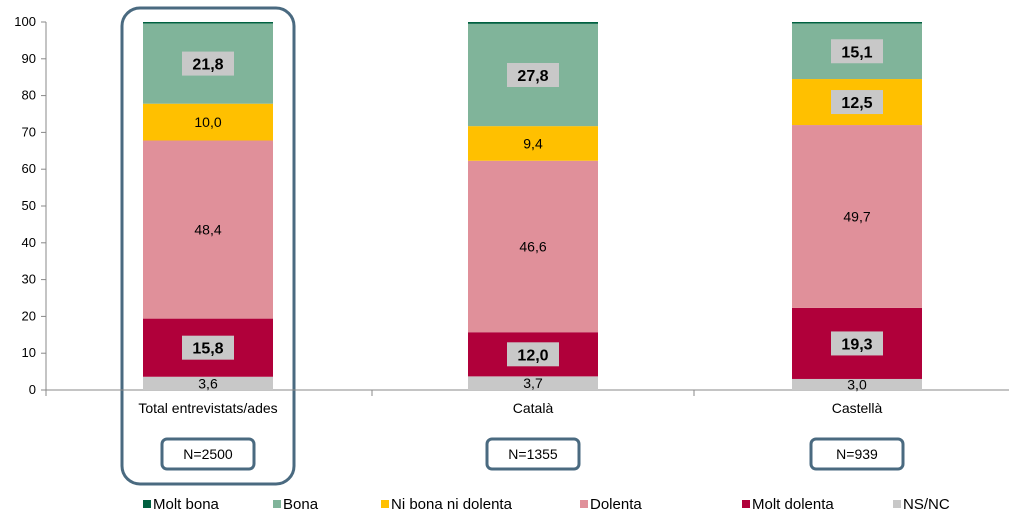 Image resolution: width=1009 pixels, height=514 pixels. I want to click on data-label: 15,1, so click(856, 52).